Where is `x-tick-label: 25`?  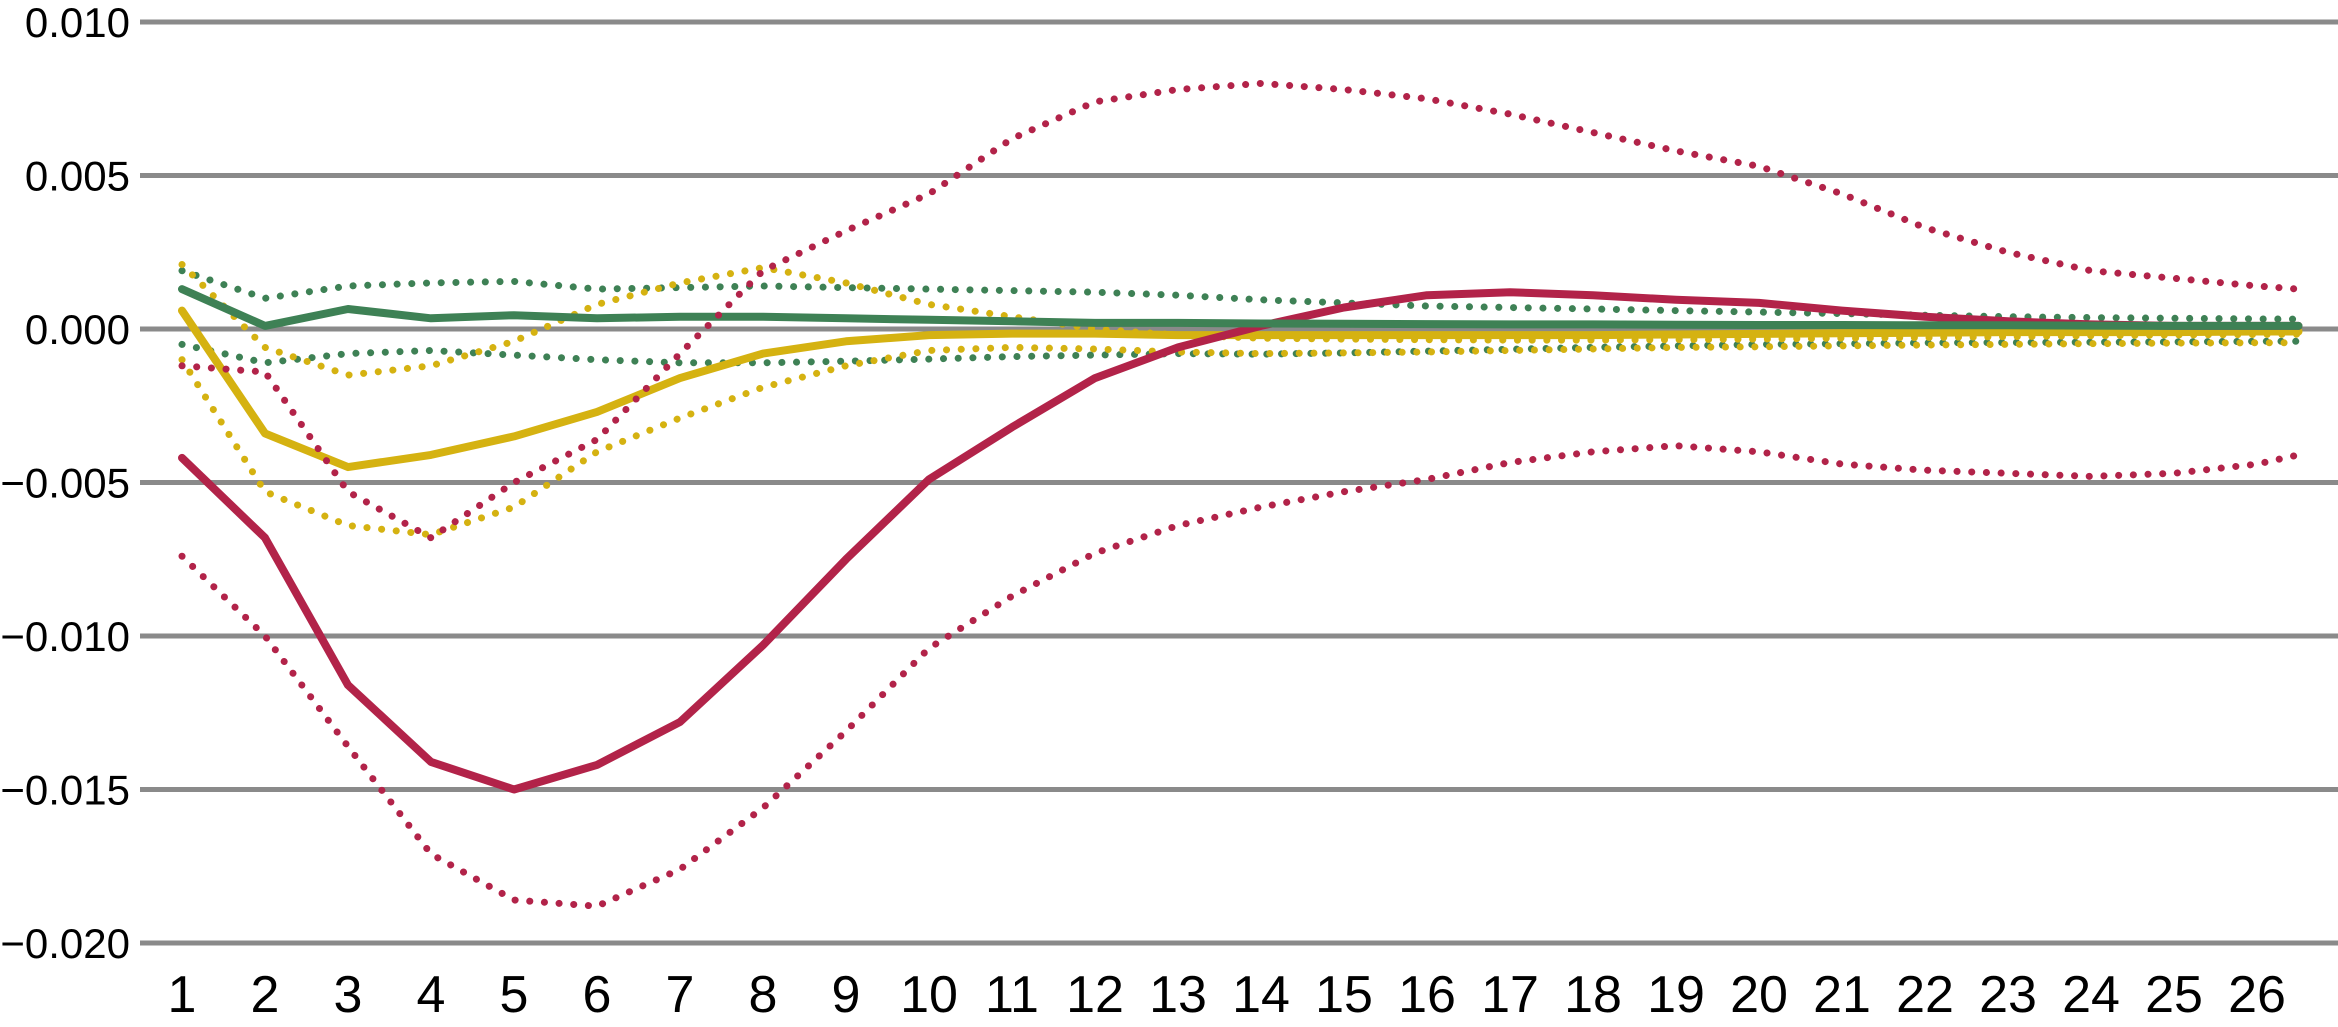 x-tick-label: 25 is located at coordinates (2174, 995).